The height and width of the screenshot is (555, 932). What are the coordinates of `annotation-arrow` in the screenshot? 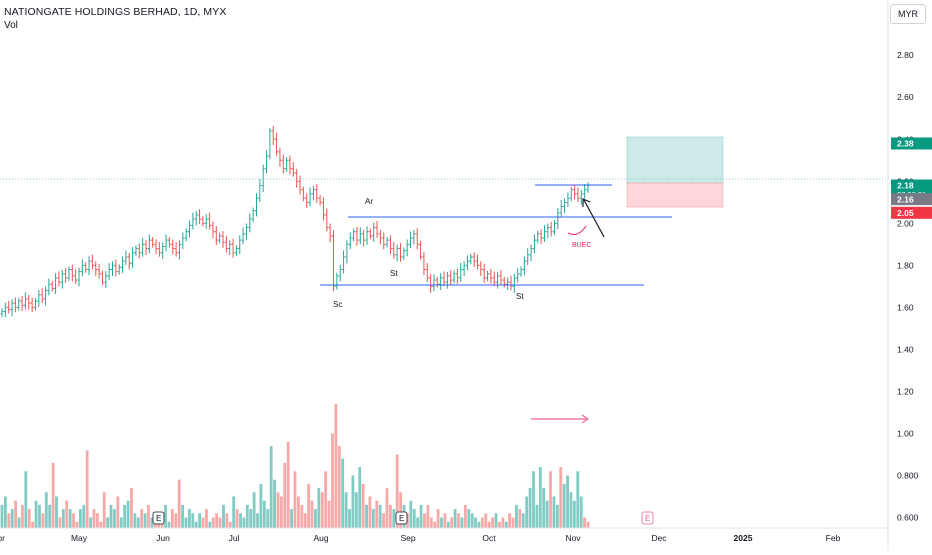 It's located at (594, 218).